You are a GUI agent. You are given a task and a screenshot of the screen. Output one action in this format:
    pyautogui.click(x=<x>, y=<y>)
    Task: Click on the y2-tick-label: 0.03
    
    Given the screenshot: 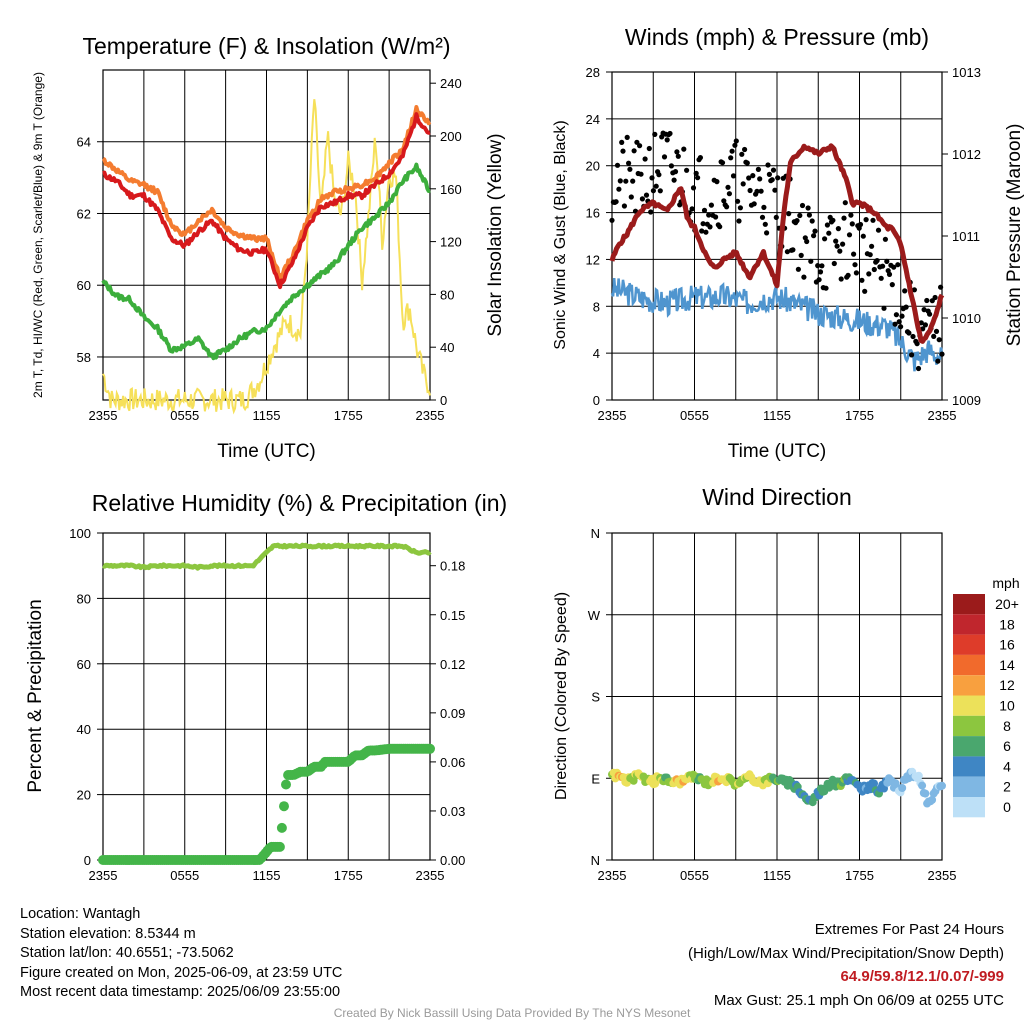 What is the action you would take?
    pyautogui.click(x=452, y=811)
    